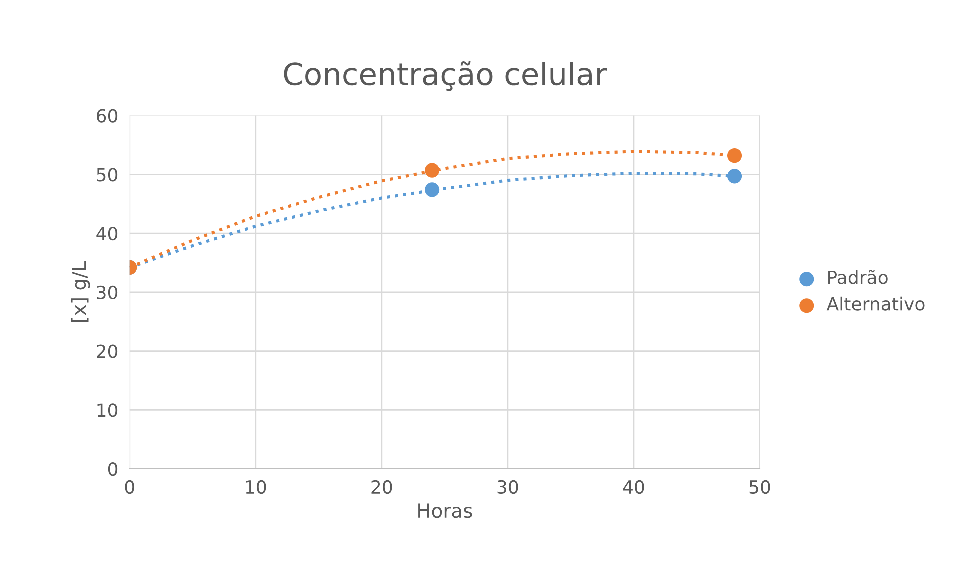 The image size is (962, 579). What do you see at coordinates (107, 293) in the screenshot?
I see `y-tick-label: 30` at bounding box center [107, 293].